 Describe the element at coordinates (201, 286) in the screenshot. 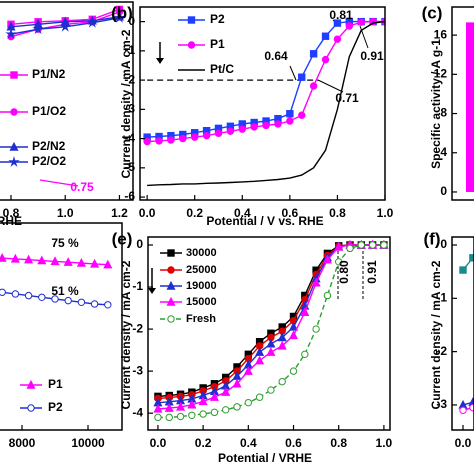

I see `legend-label: 19000` at that location.